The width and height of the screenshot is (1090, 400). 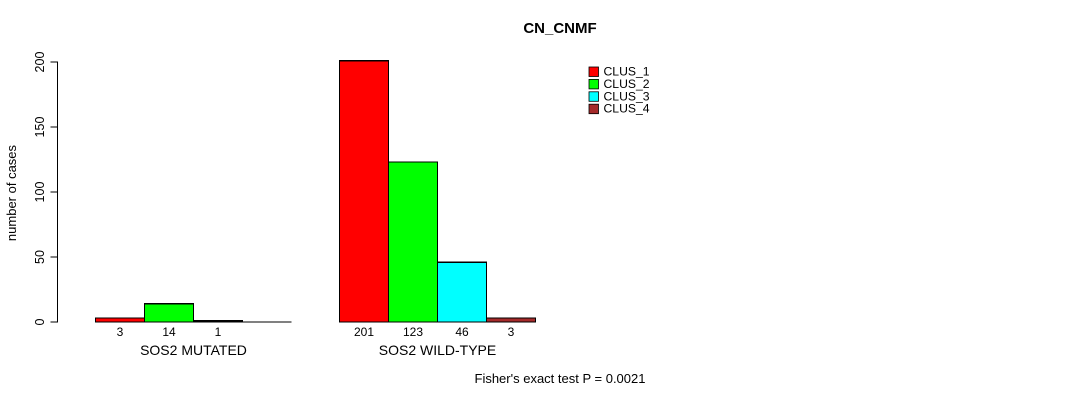 I want to click on y-axis-tick-label: 0, so click(x=40, y=321).